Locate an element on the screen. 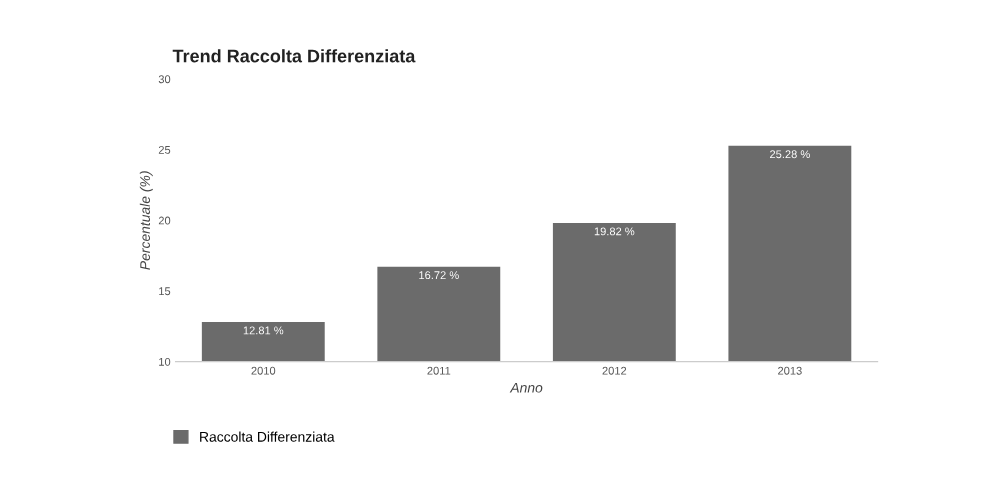 This screenshot has width=1003, height=479. y-tick-label: 30 is located at coordinates (164, 79).